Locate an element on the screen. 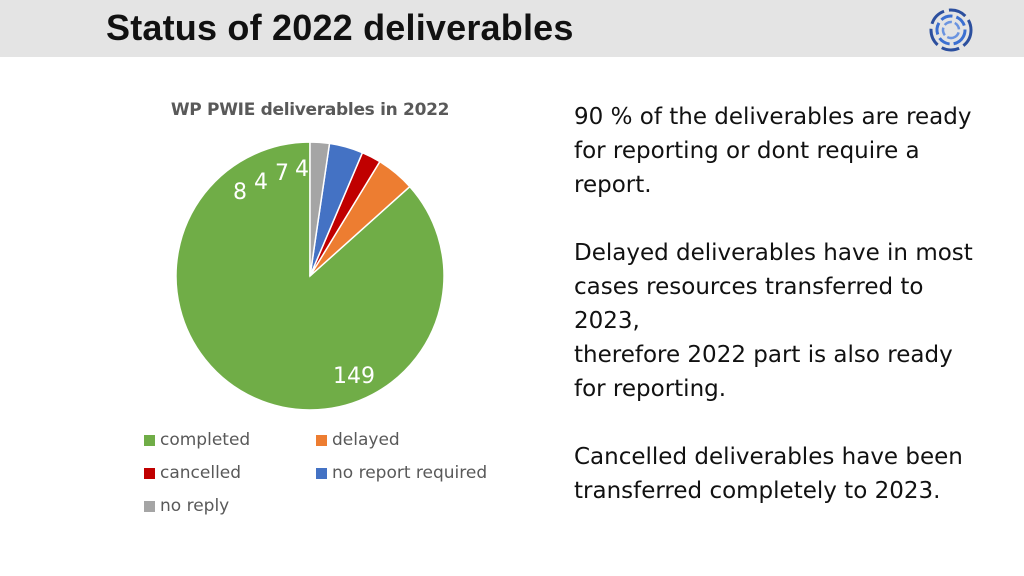  legend-item-no-report-required: no report required is located at coordinates (401, 473).